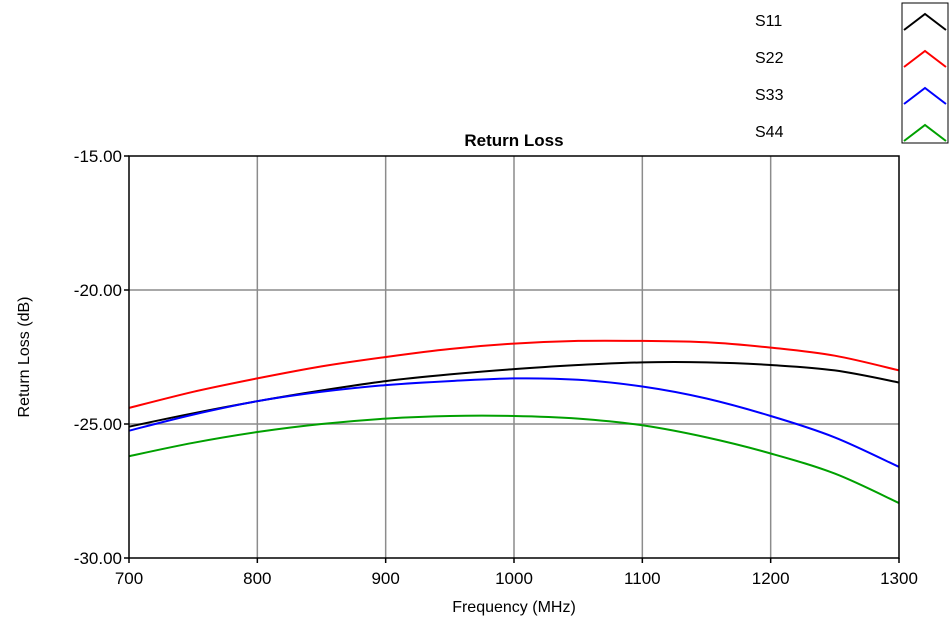  I want to click on y-tick-label: -15.00, so click(98, 156).